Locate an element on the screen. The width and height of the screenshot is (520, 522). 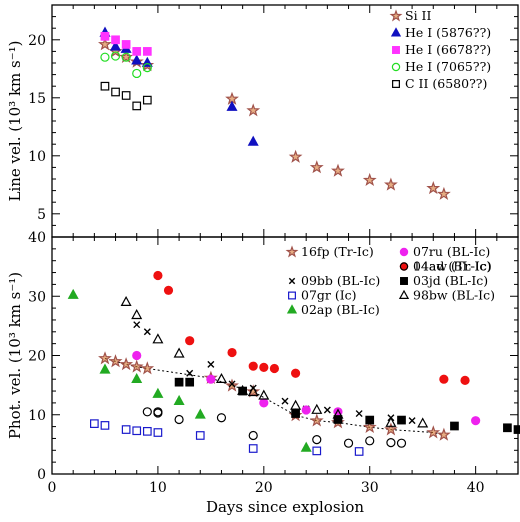
legend-label: 03jd (BL-Ic) is located at coordinates (450, 280).